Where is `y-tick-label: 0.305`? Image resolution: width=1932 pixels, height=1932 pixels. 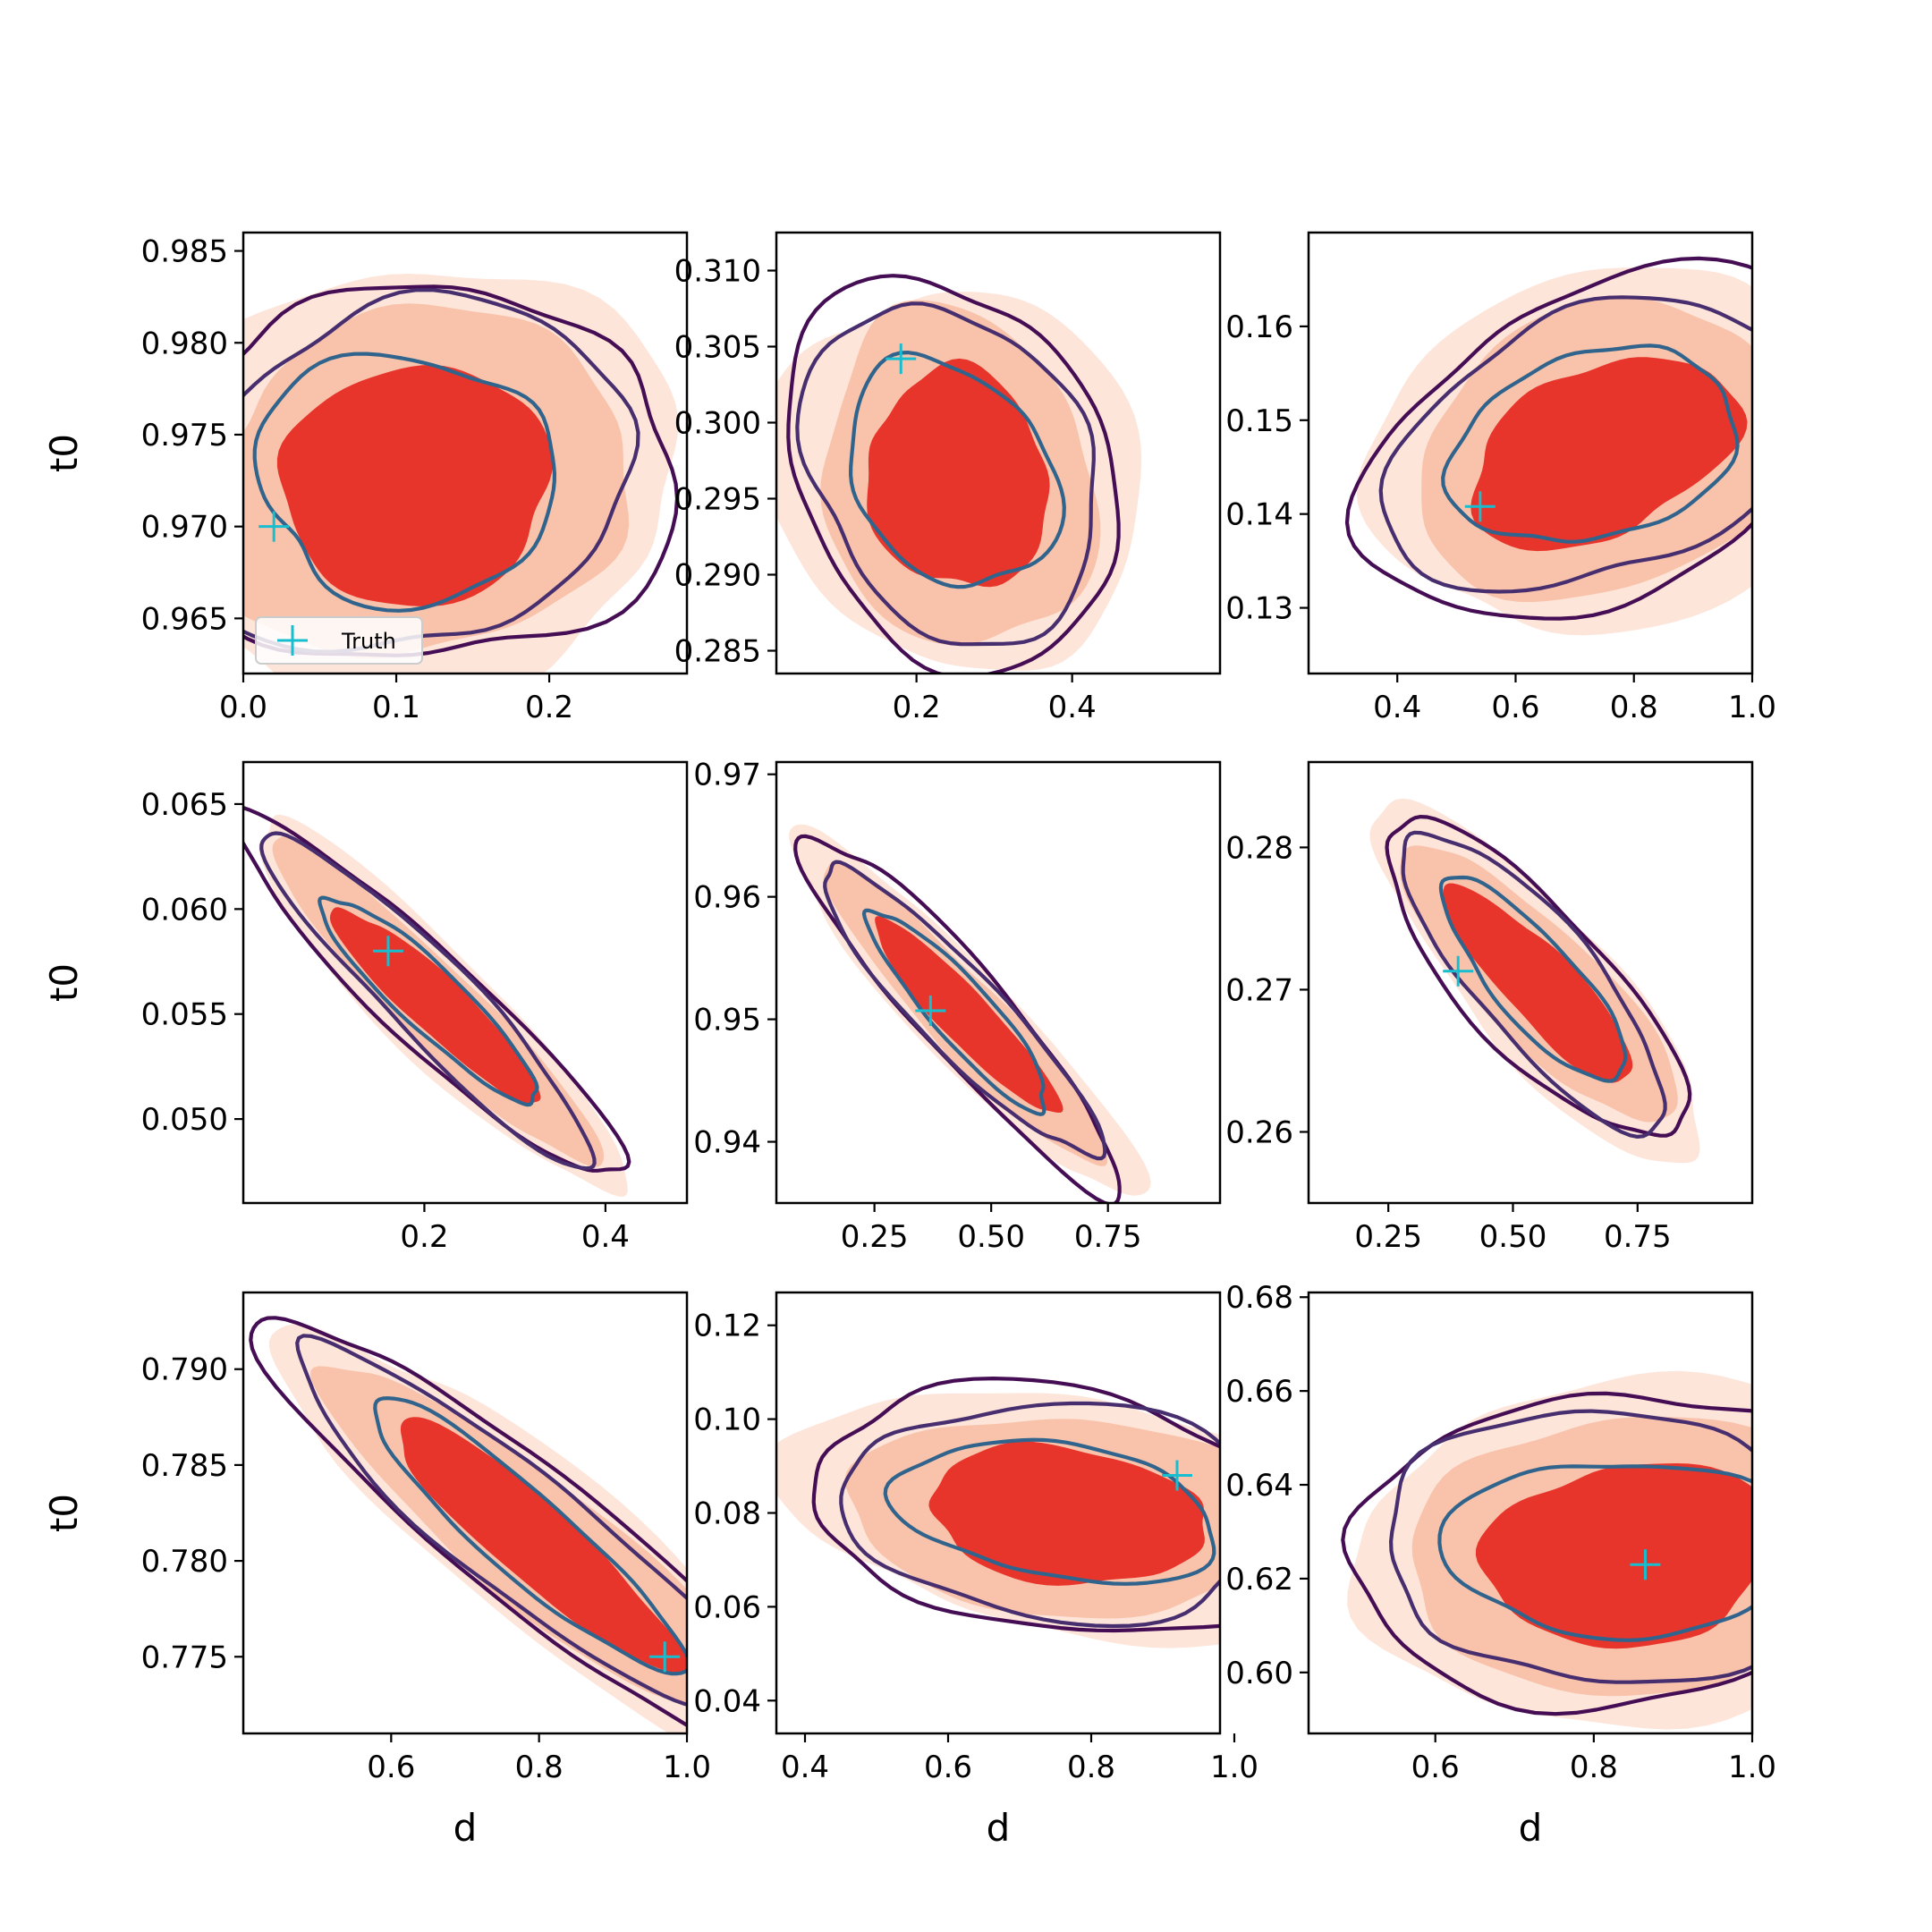
y-tick-label: 0.305 is located at coordinates (717, 348).